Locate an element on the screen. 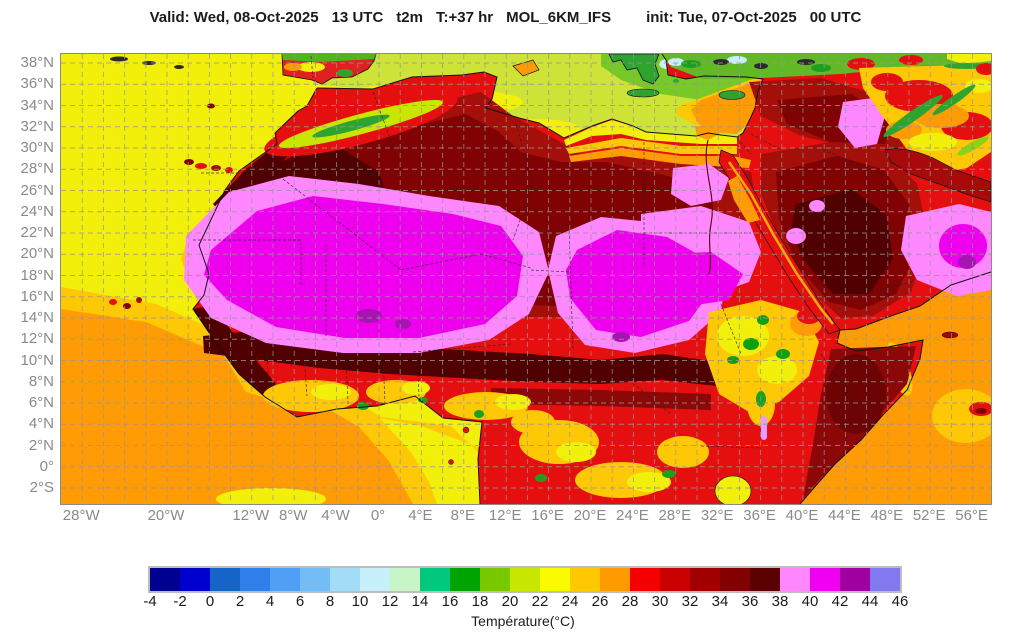  y-tick-label: 22°N is located at coordinates (37, 232).